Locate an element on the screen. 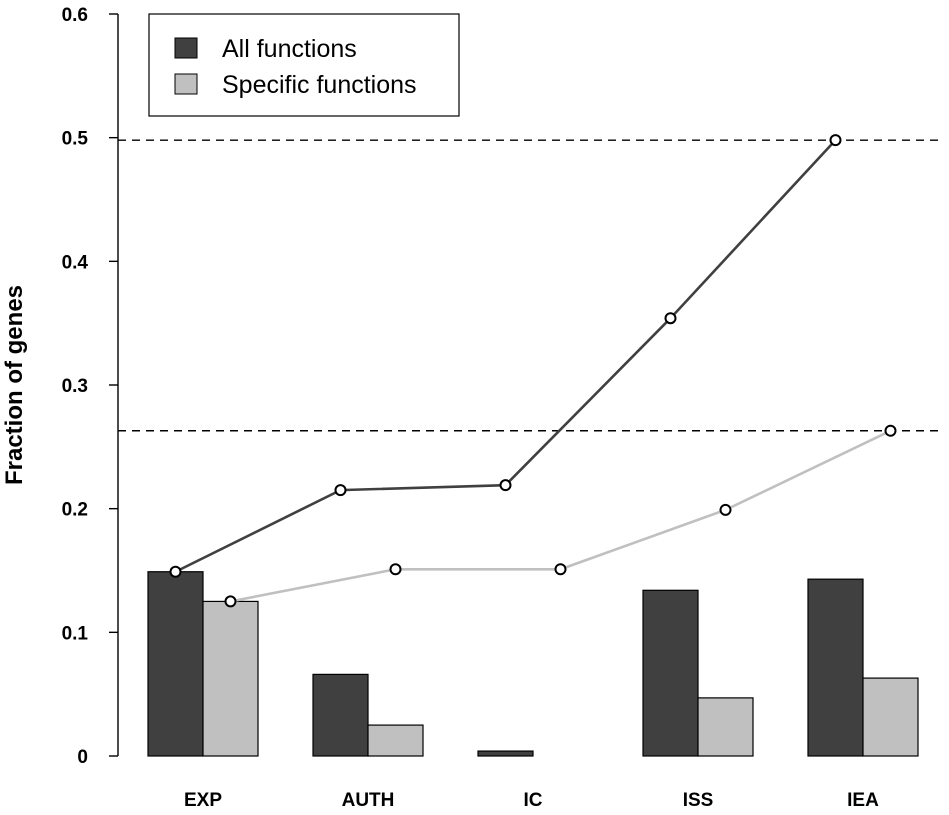 This screenshot has width=949, height=815. y-tick-label-1: 0.1 is located at coordinates (75, 633).